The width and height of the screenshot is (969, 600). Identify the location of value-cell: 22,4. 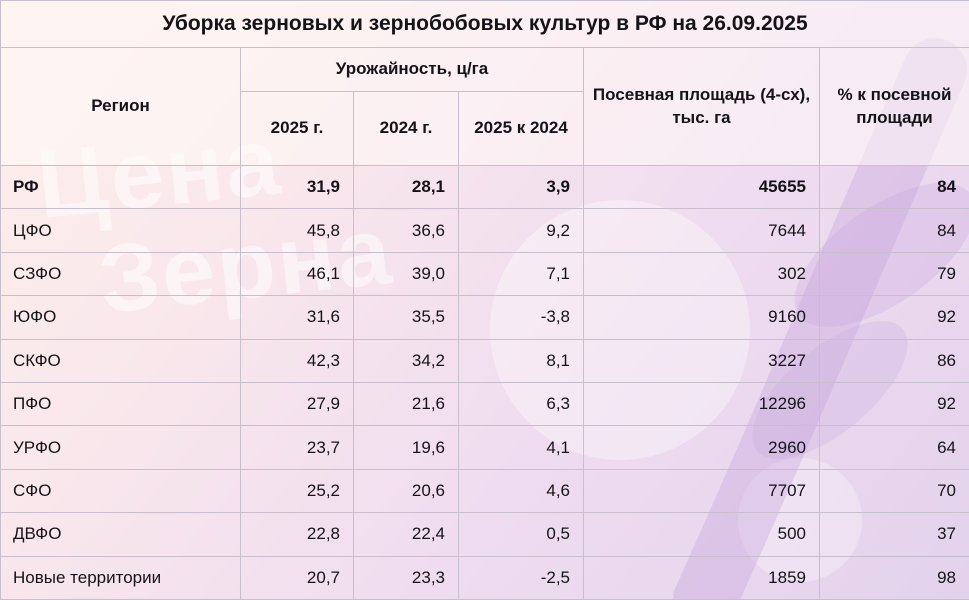
(406, 534).